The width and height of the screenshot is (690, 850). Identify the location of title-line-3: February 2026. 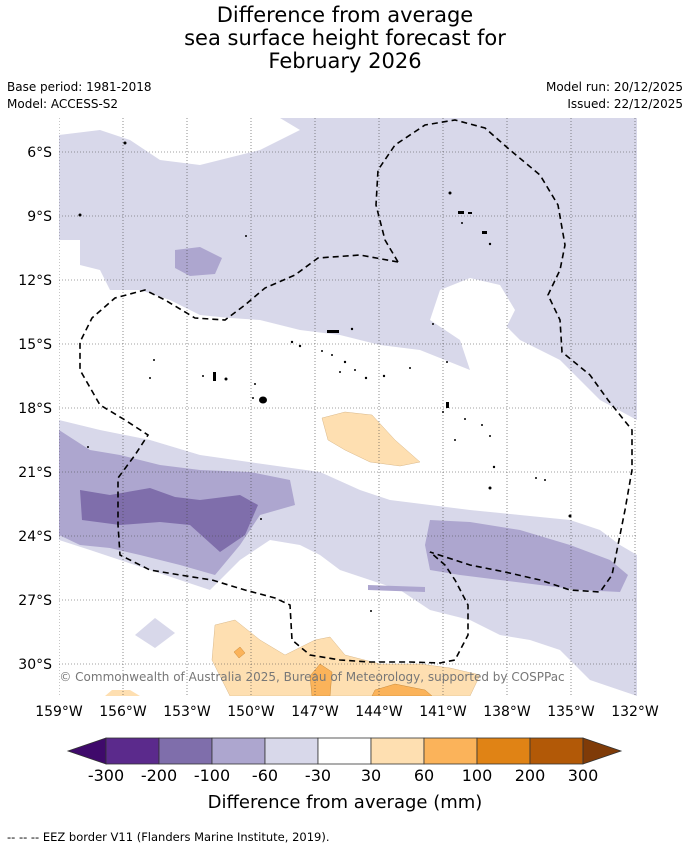
(345, 61).